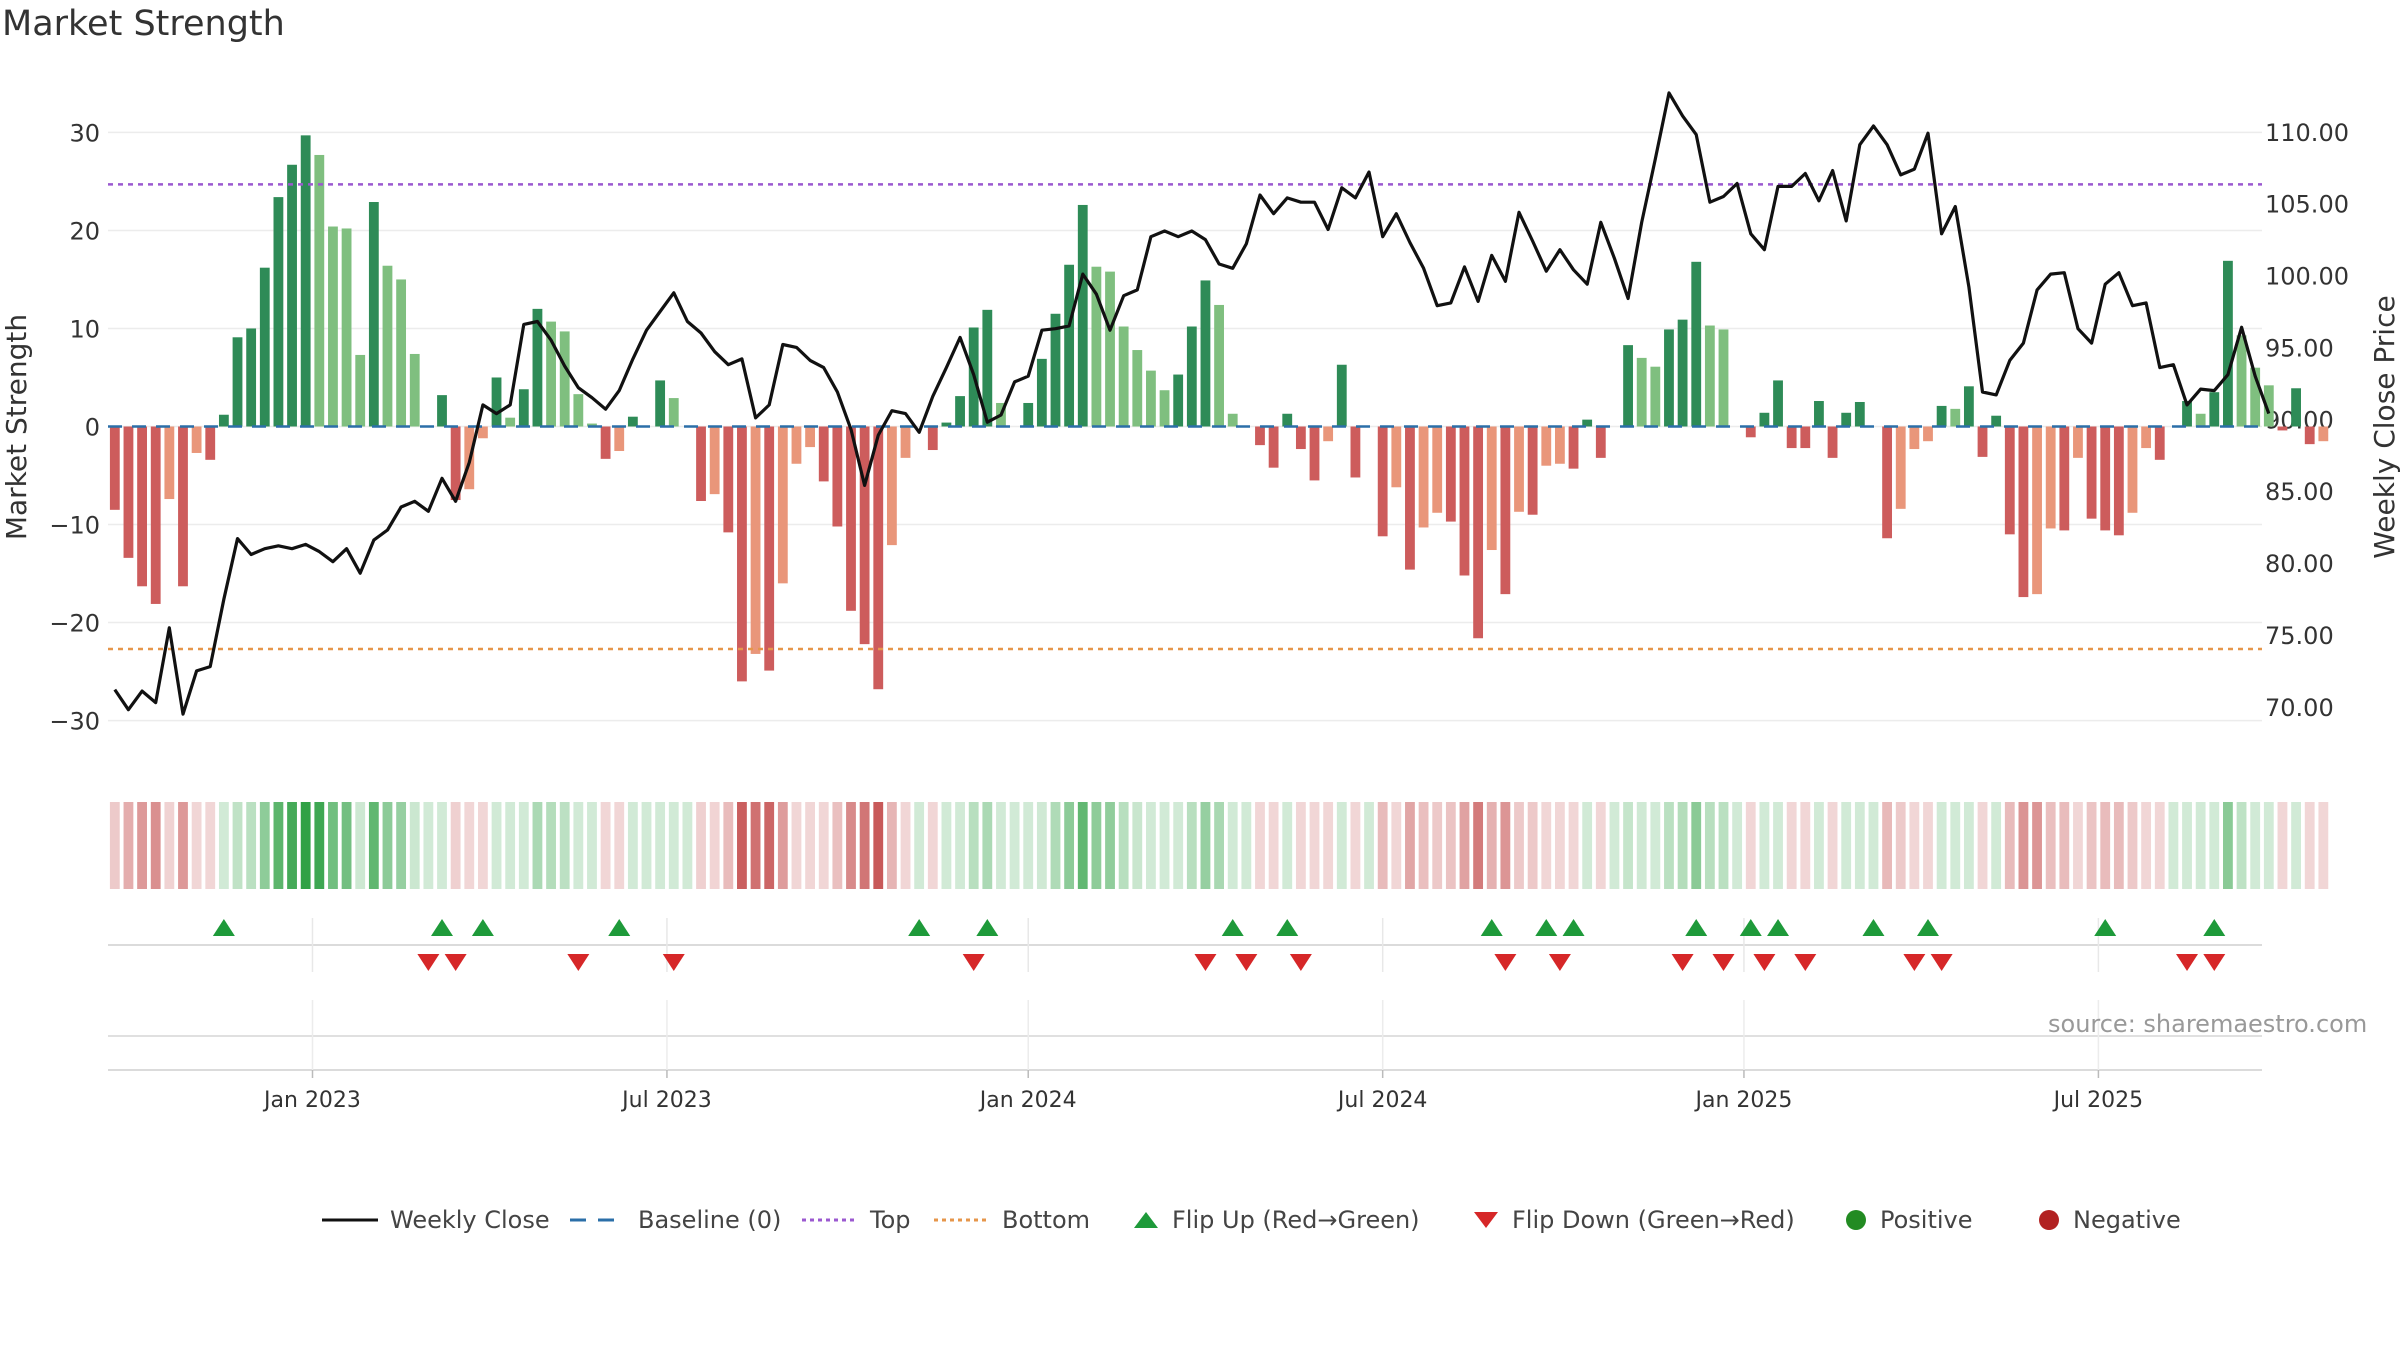 Image resolution: width=2400 pixels, height=1350 pixels. Describe the element at coordinates (1742, 1100) in the screenshot. I see `x-tick-label: Jan 2025` at that location.